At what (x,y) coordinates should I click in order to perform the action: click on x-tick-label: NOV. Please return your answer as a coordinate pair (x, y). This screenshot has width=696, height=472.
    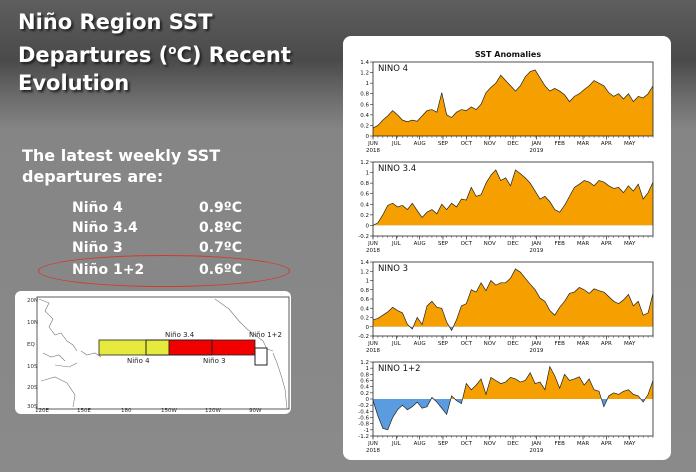
    Looking at the image, I should click on (490, 444).